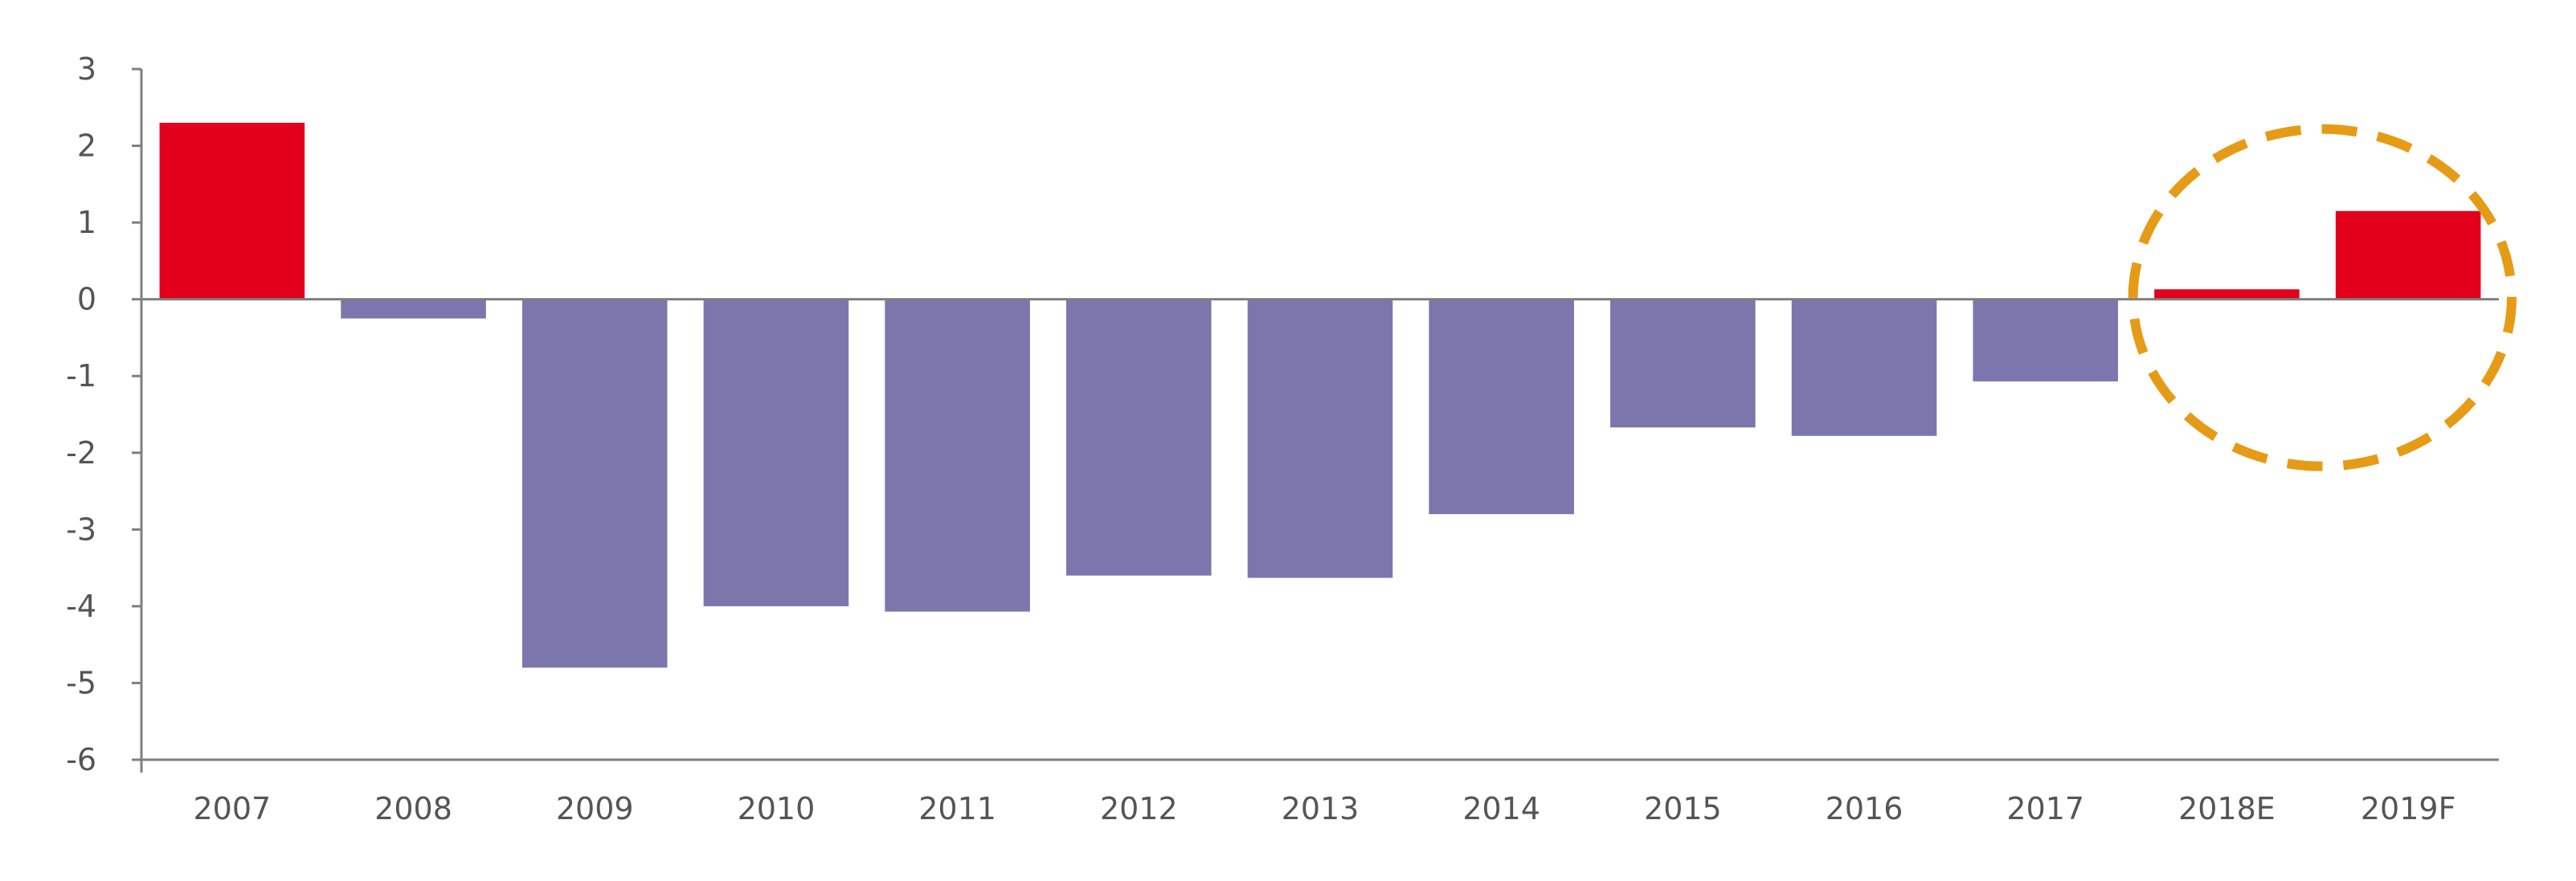 This screenshot has width=2576, height=881. Describe the element at coordinates (86, 146) in the screenshot. I see `y-tick-label: 2` at that location.